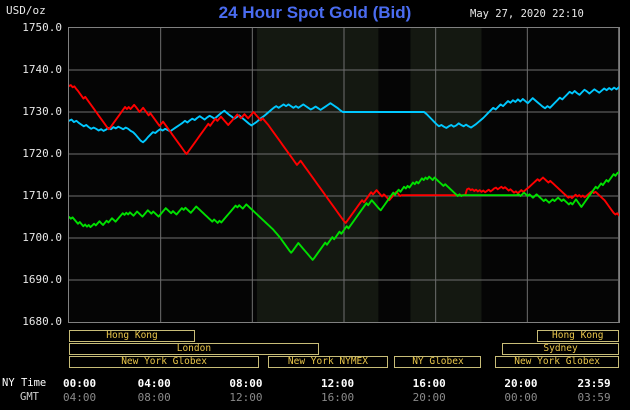 This screenshot has width=630, height=410. I want to click on y-axis-tick-label: 1700.0, so click(42, 237).